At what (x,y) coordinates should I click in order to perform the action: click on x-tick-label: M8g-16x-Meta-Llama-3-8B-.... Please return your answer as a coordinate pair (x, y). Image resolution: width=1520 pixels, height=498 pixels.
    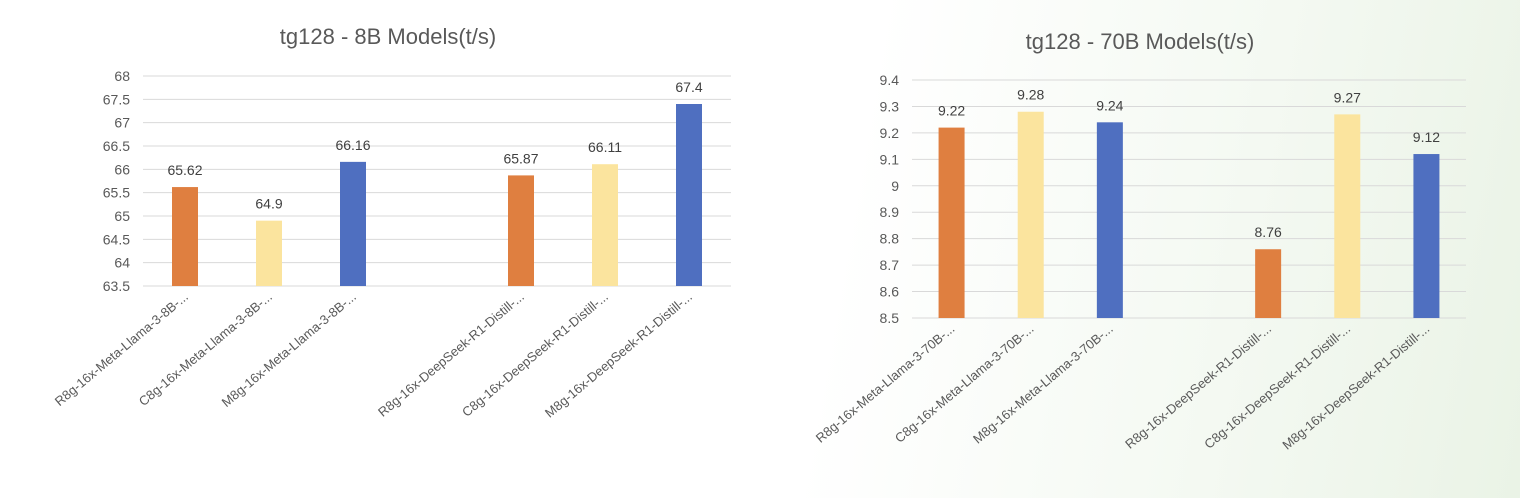
    Looking at the image, I should click on (289, 349).